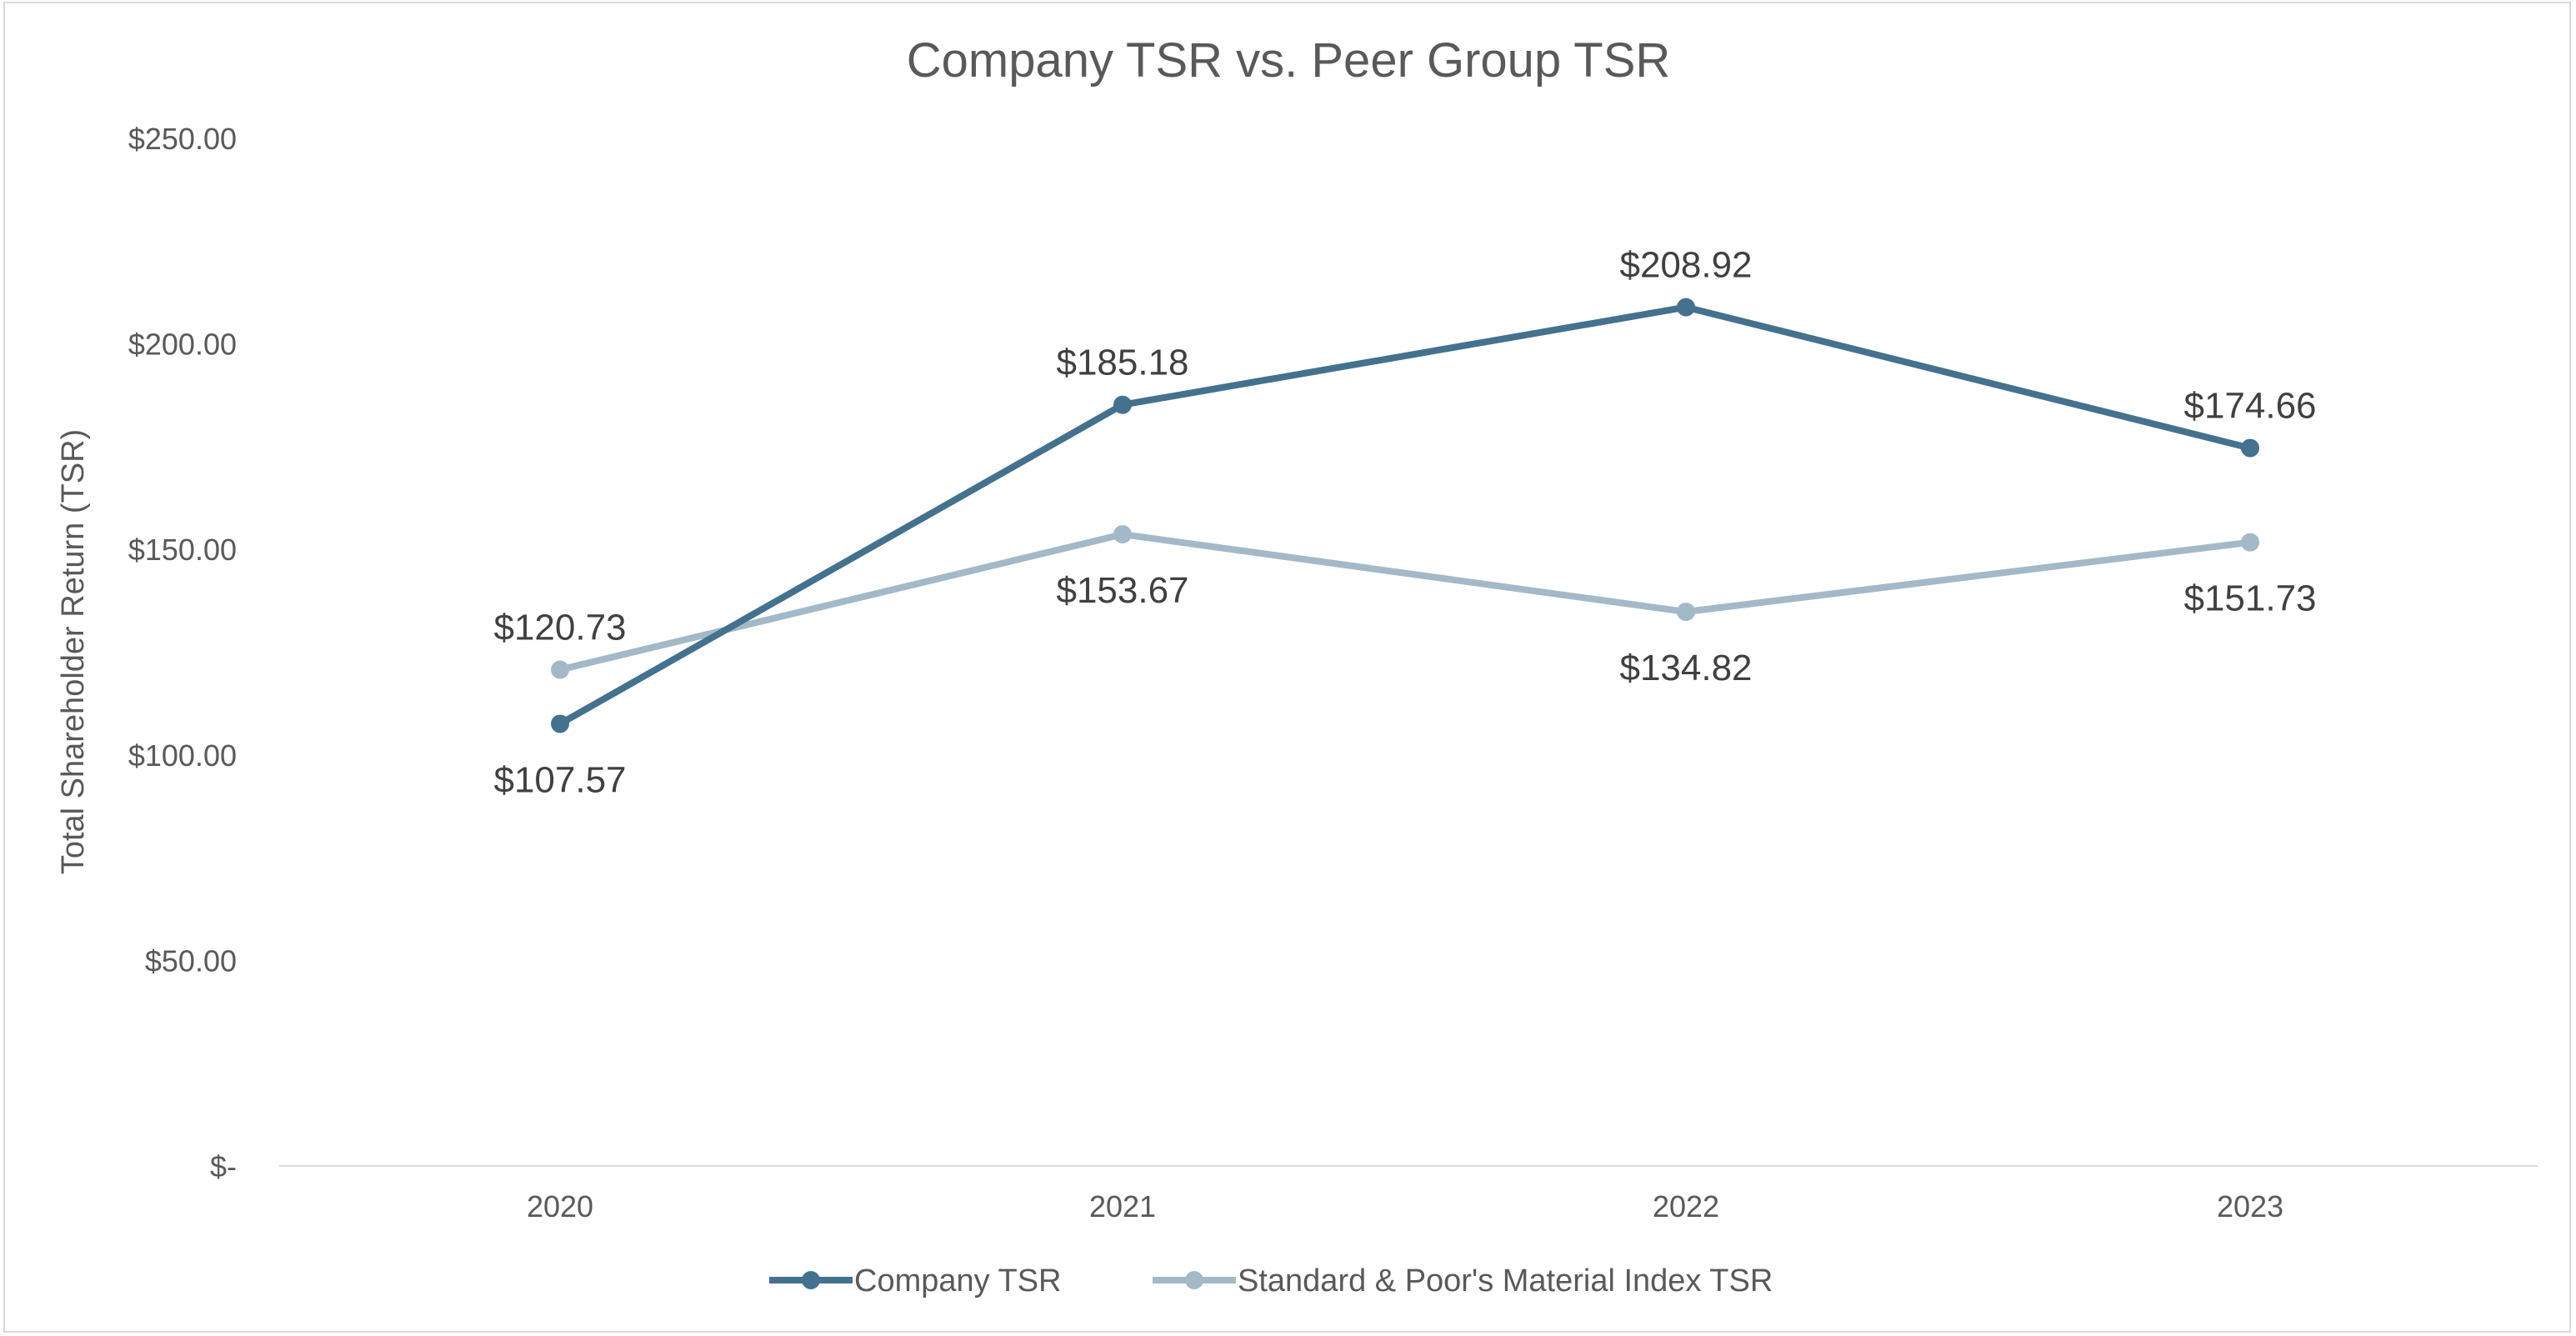 Image resolution: width=2576 pixels, height=1336 pixels. What do you see at coordinates (1405, 602) in the screenshot?
I see `series-line` at bounding box center [1405, 602].